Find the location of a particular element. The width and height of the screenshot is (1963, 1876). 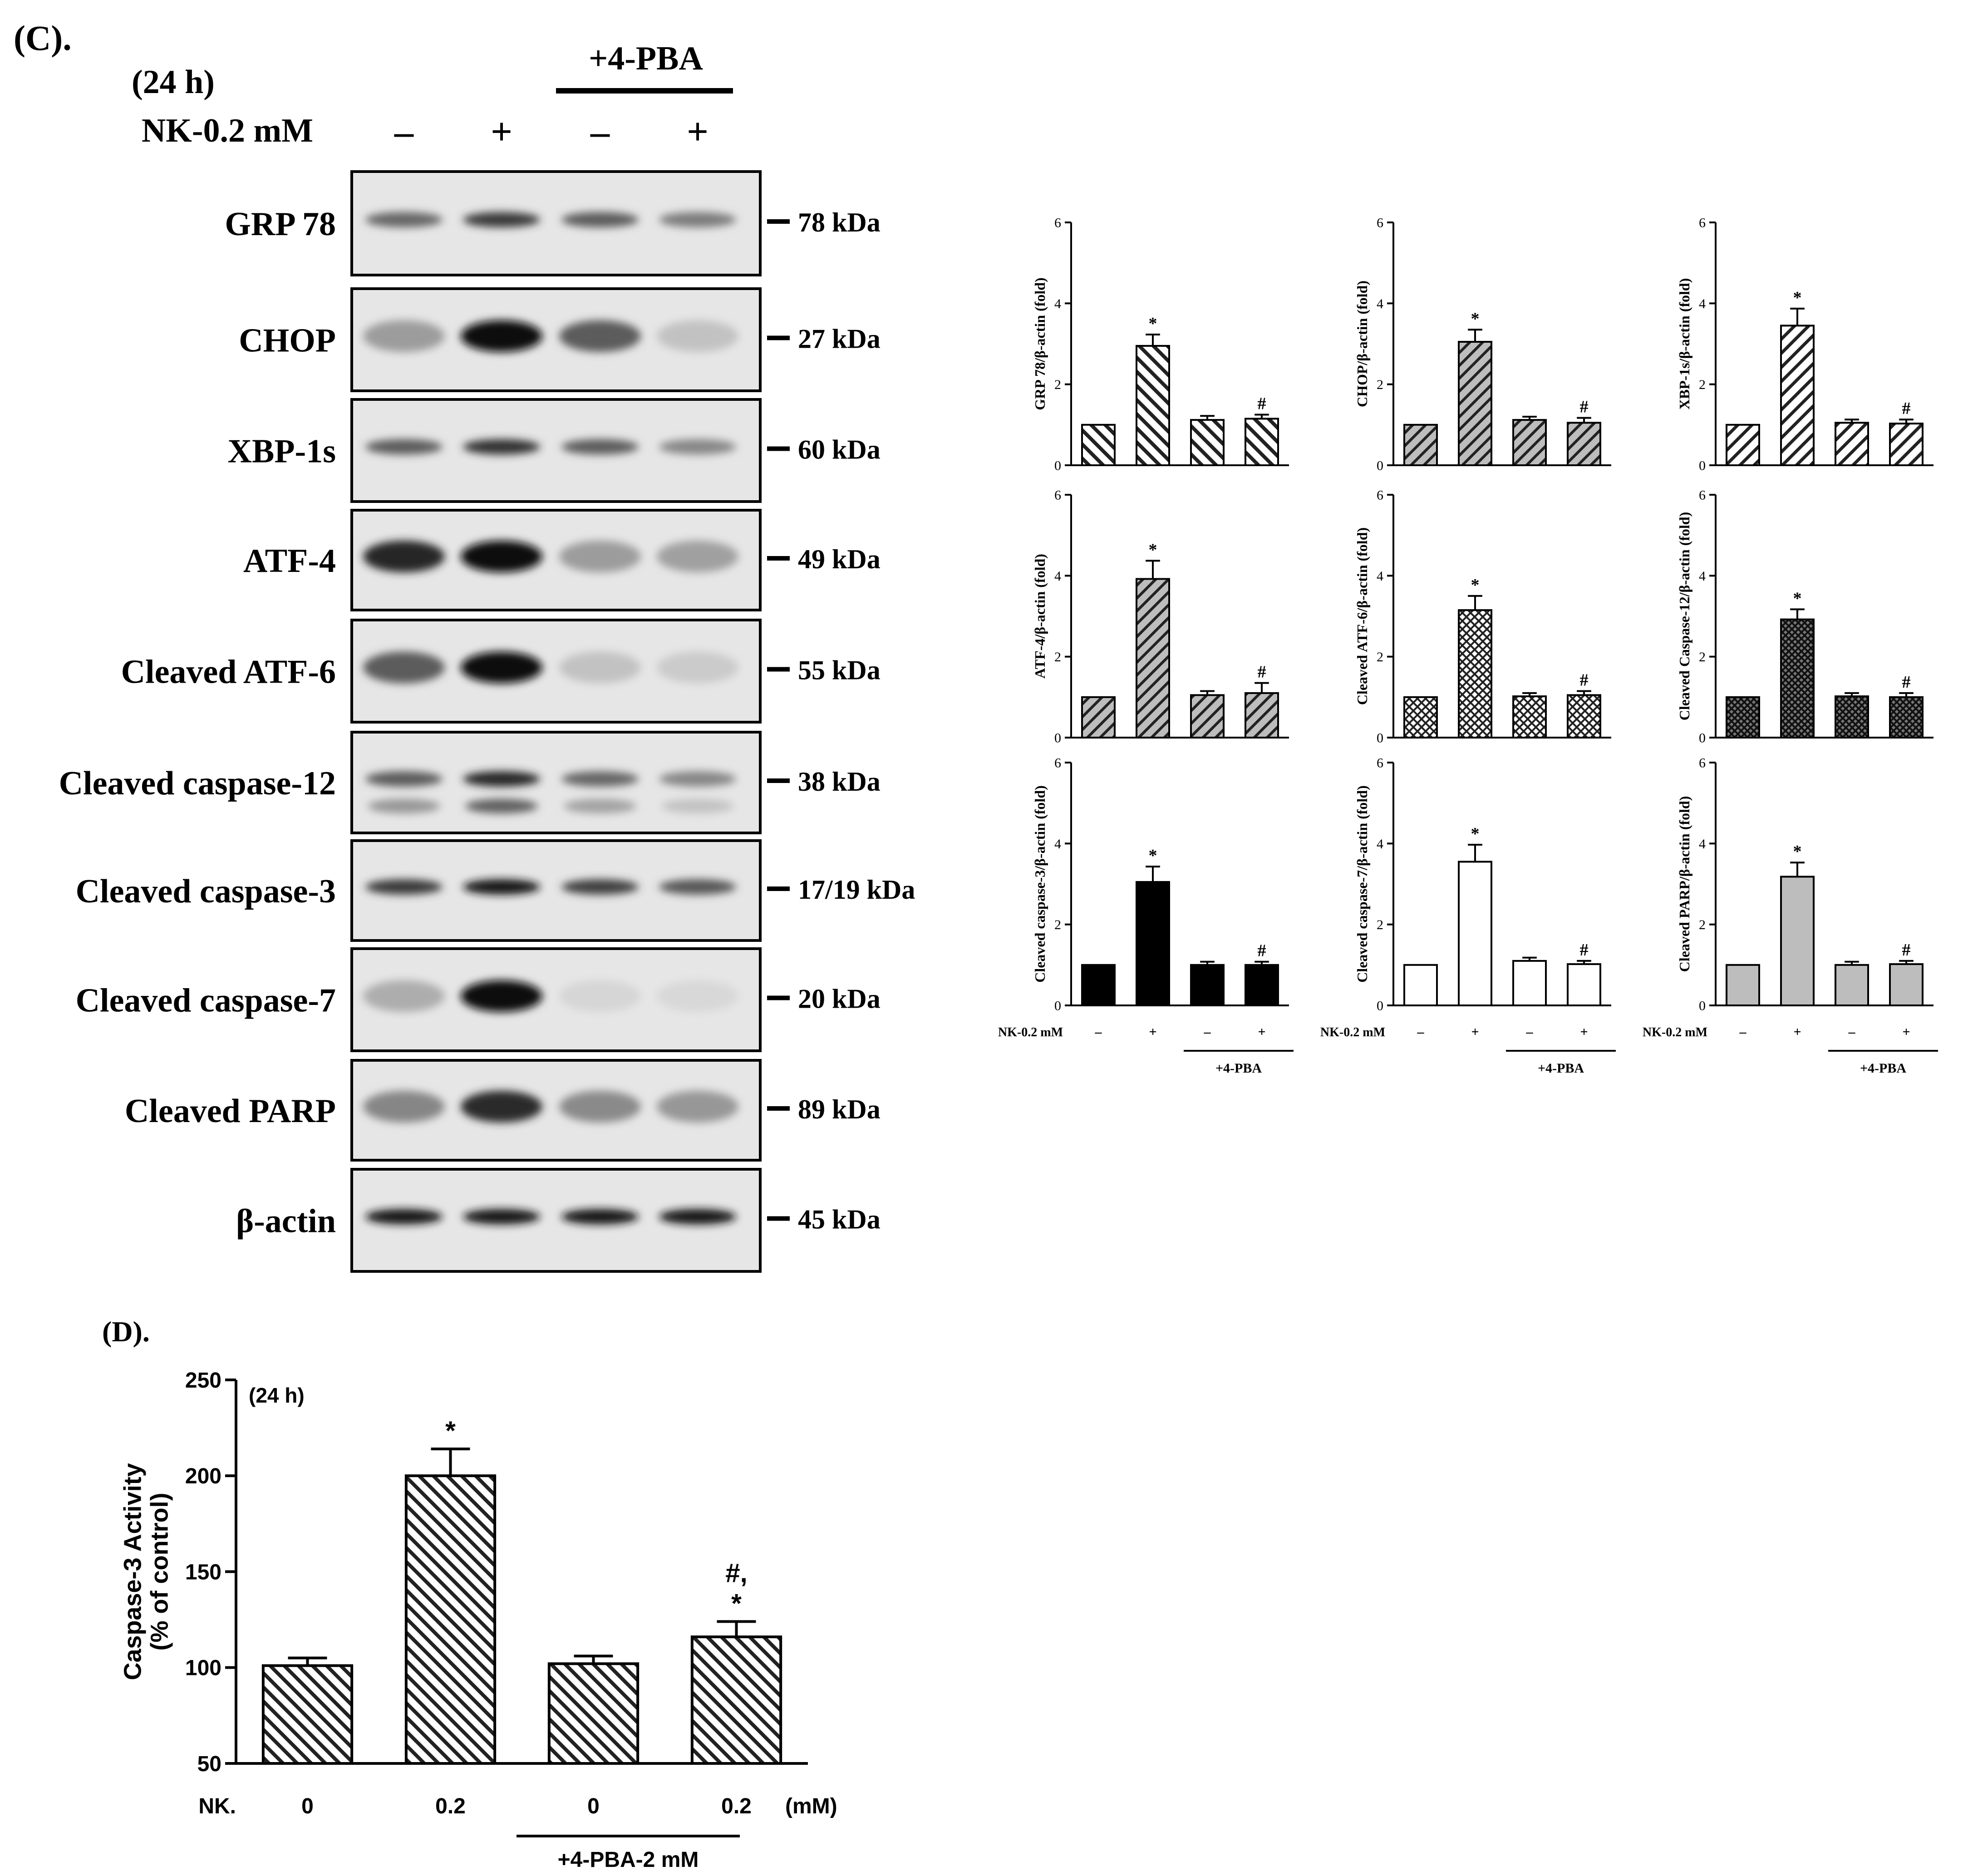

blot-protein-label: ATF-4 is located at coordinates (289, 561).